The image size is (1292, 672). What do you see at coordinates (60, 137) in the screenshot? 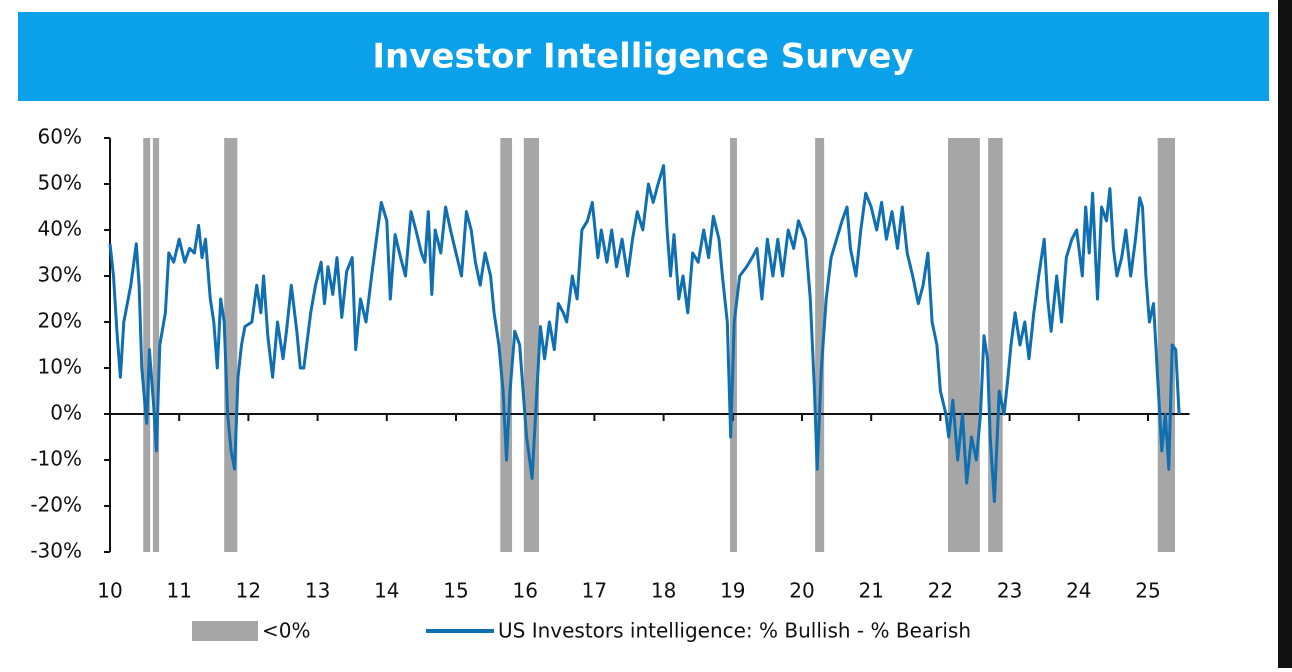
I see `y-tick-label: 60%` at bounding box center [60, 137].